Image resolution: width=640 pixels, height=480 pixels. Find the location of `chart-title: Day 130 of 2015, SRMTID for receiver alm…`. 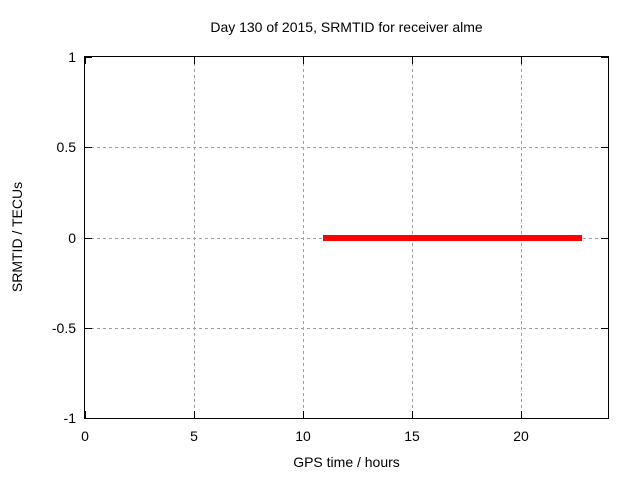

chart-title: Day 130 of 2015, SRMTID for receiver alm… is located at coordinates (346, 27).